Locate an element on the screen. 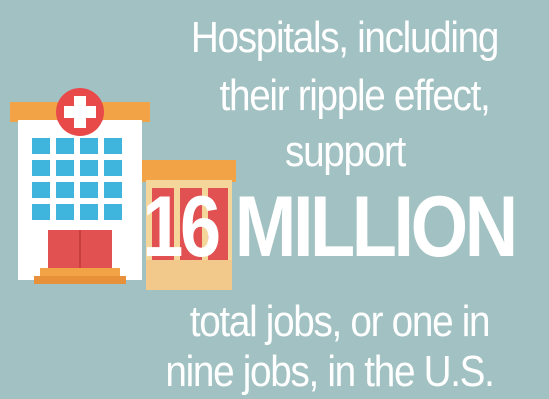  window-grid is located at coordinates (77, 179).